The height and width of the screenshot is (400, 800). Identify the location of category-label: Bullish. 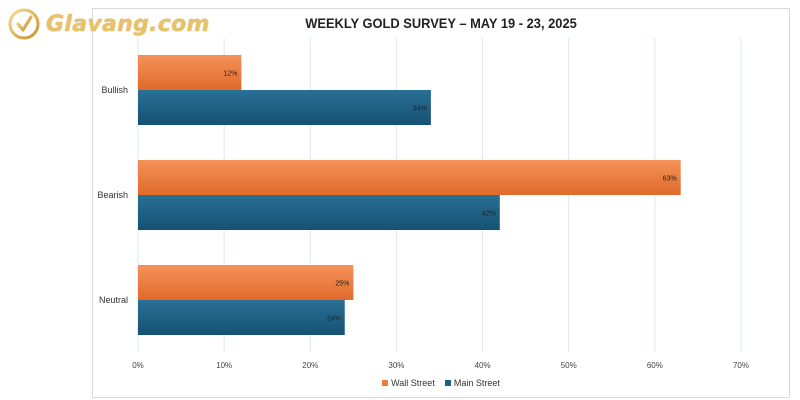
(114, 90).